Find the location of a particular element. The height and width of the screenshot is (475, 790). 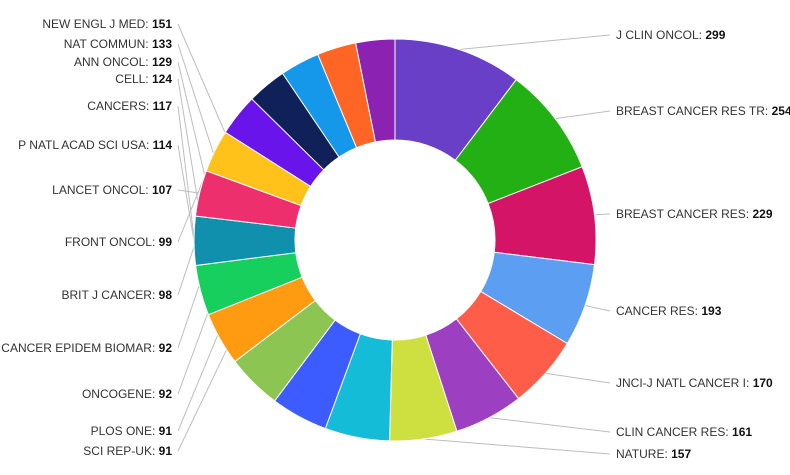

label-oncogene: ONCOGENE: 92 is located at coordinates (127, 394).